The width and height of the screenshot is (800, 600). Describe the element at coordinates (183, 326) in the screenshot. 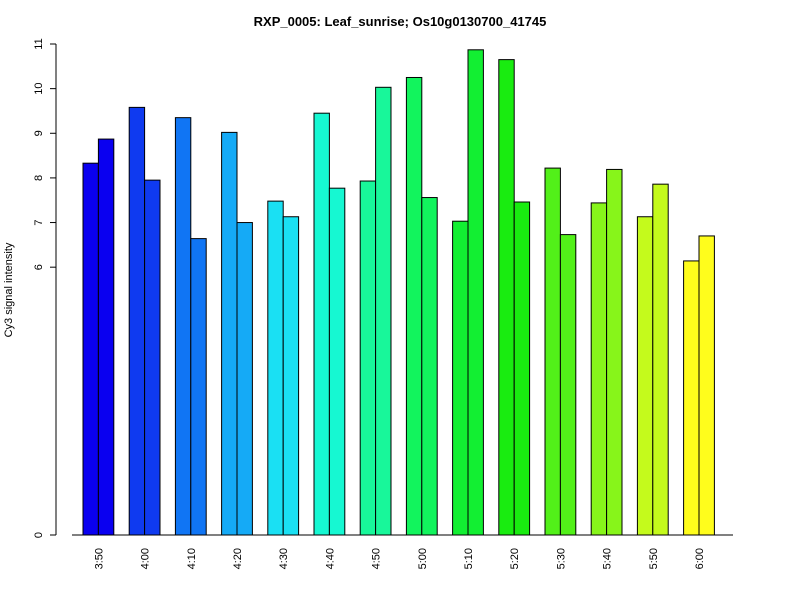

I see `bar-410-s1` at that location.